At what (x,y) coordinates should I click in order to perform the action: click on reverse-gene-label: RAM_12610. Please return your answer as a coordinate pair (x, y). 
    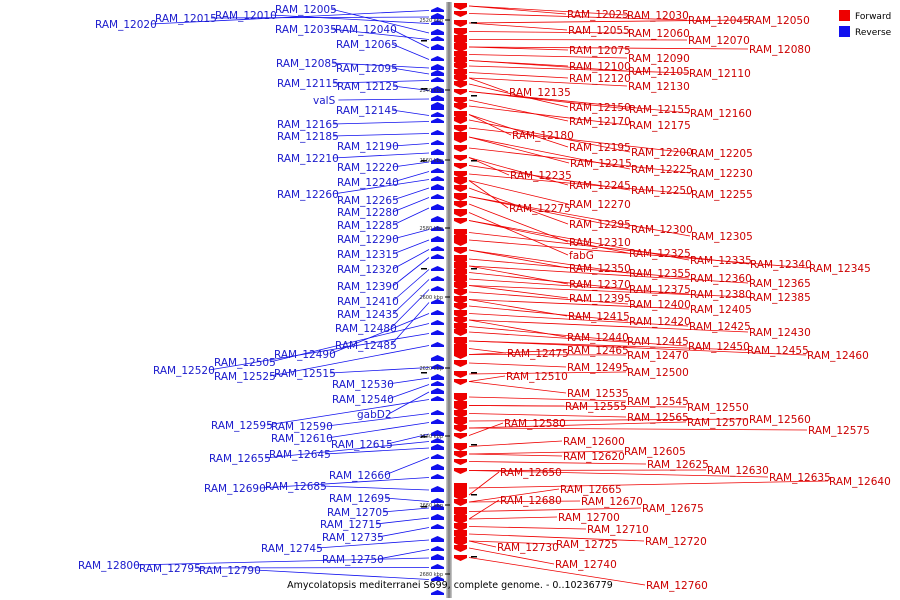
    Looking at the image, I should click on (302, 439).